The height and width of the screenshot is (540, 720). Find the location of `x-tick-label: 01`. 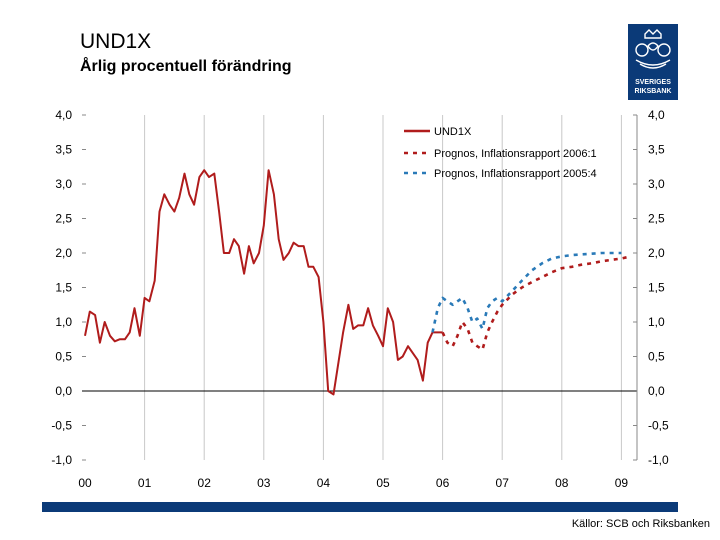

x-tick-label: 01 is located at coordinates (145, 483).